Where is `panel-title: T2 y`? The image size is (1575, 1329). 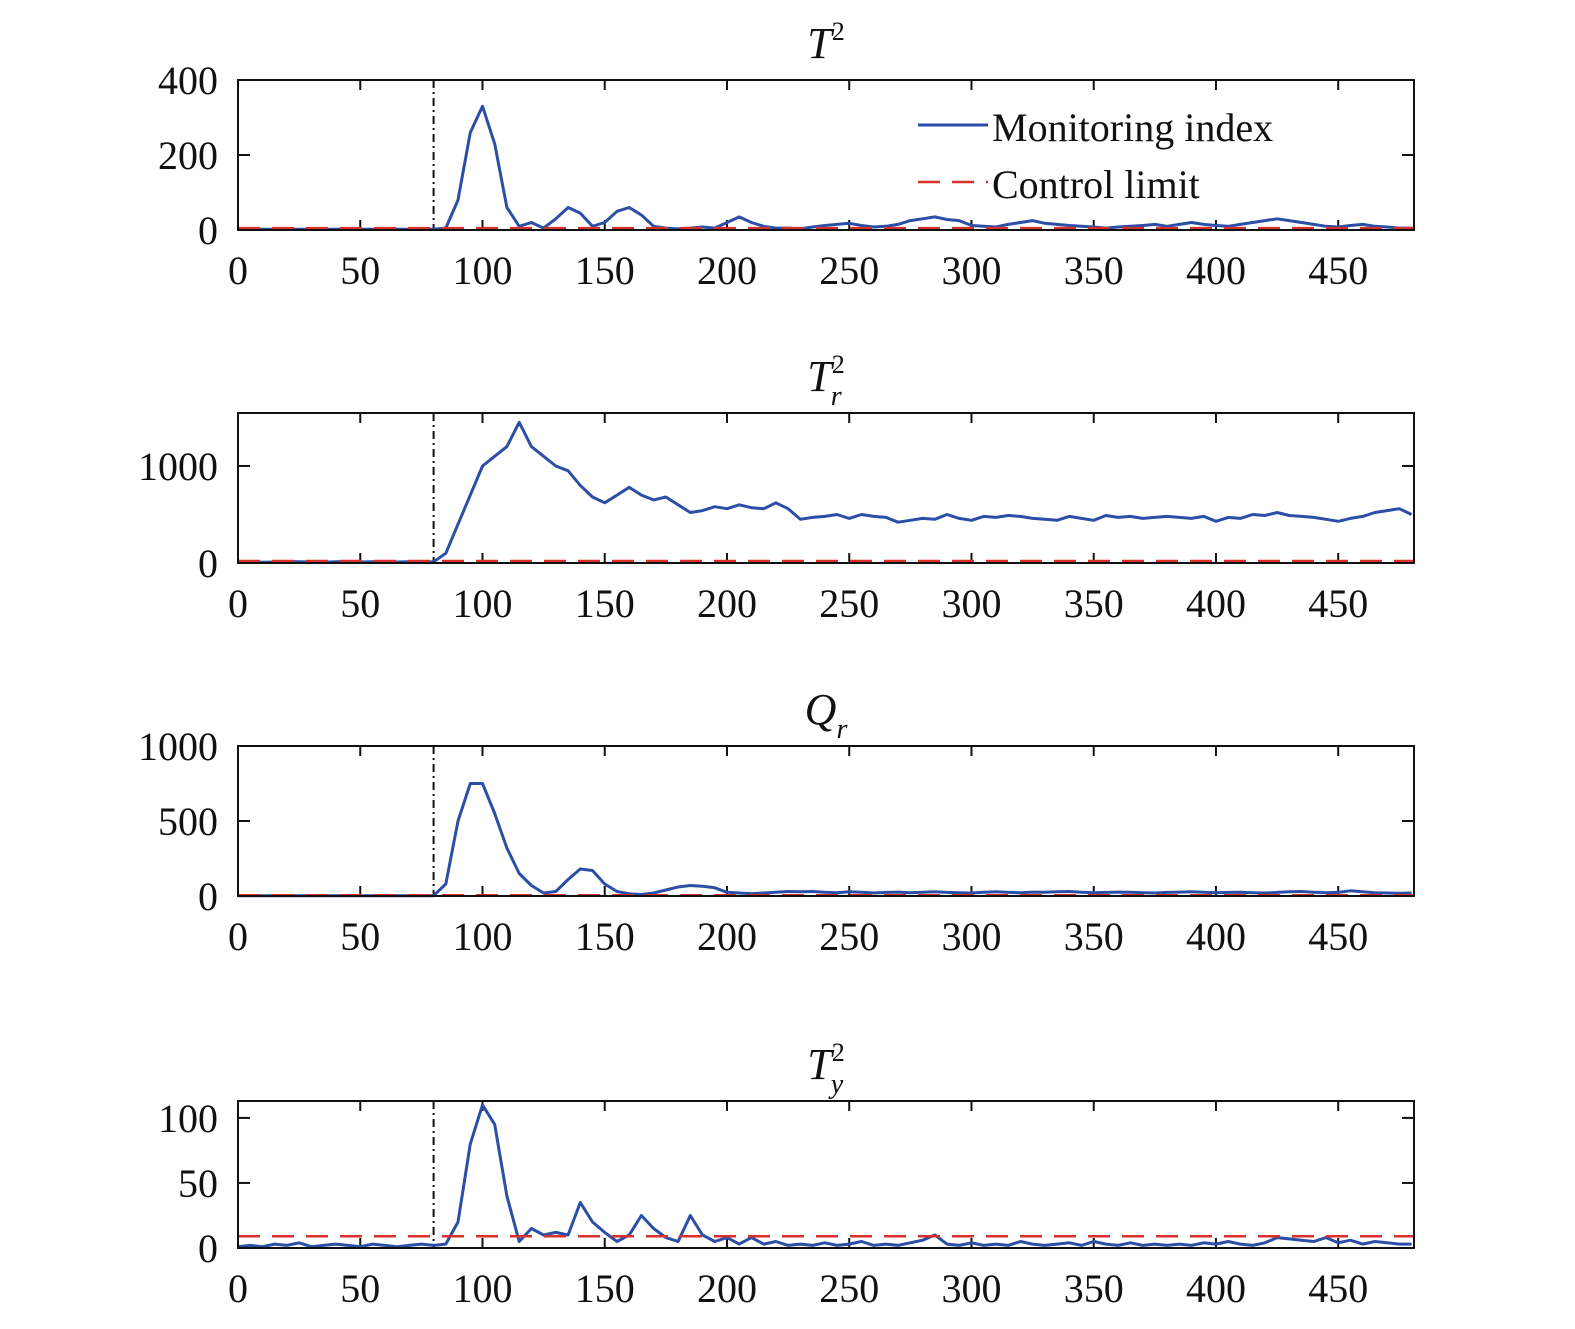
panel-title: T2 y is located at coordinates (825, 1069).